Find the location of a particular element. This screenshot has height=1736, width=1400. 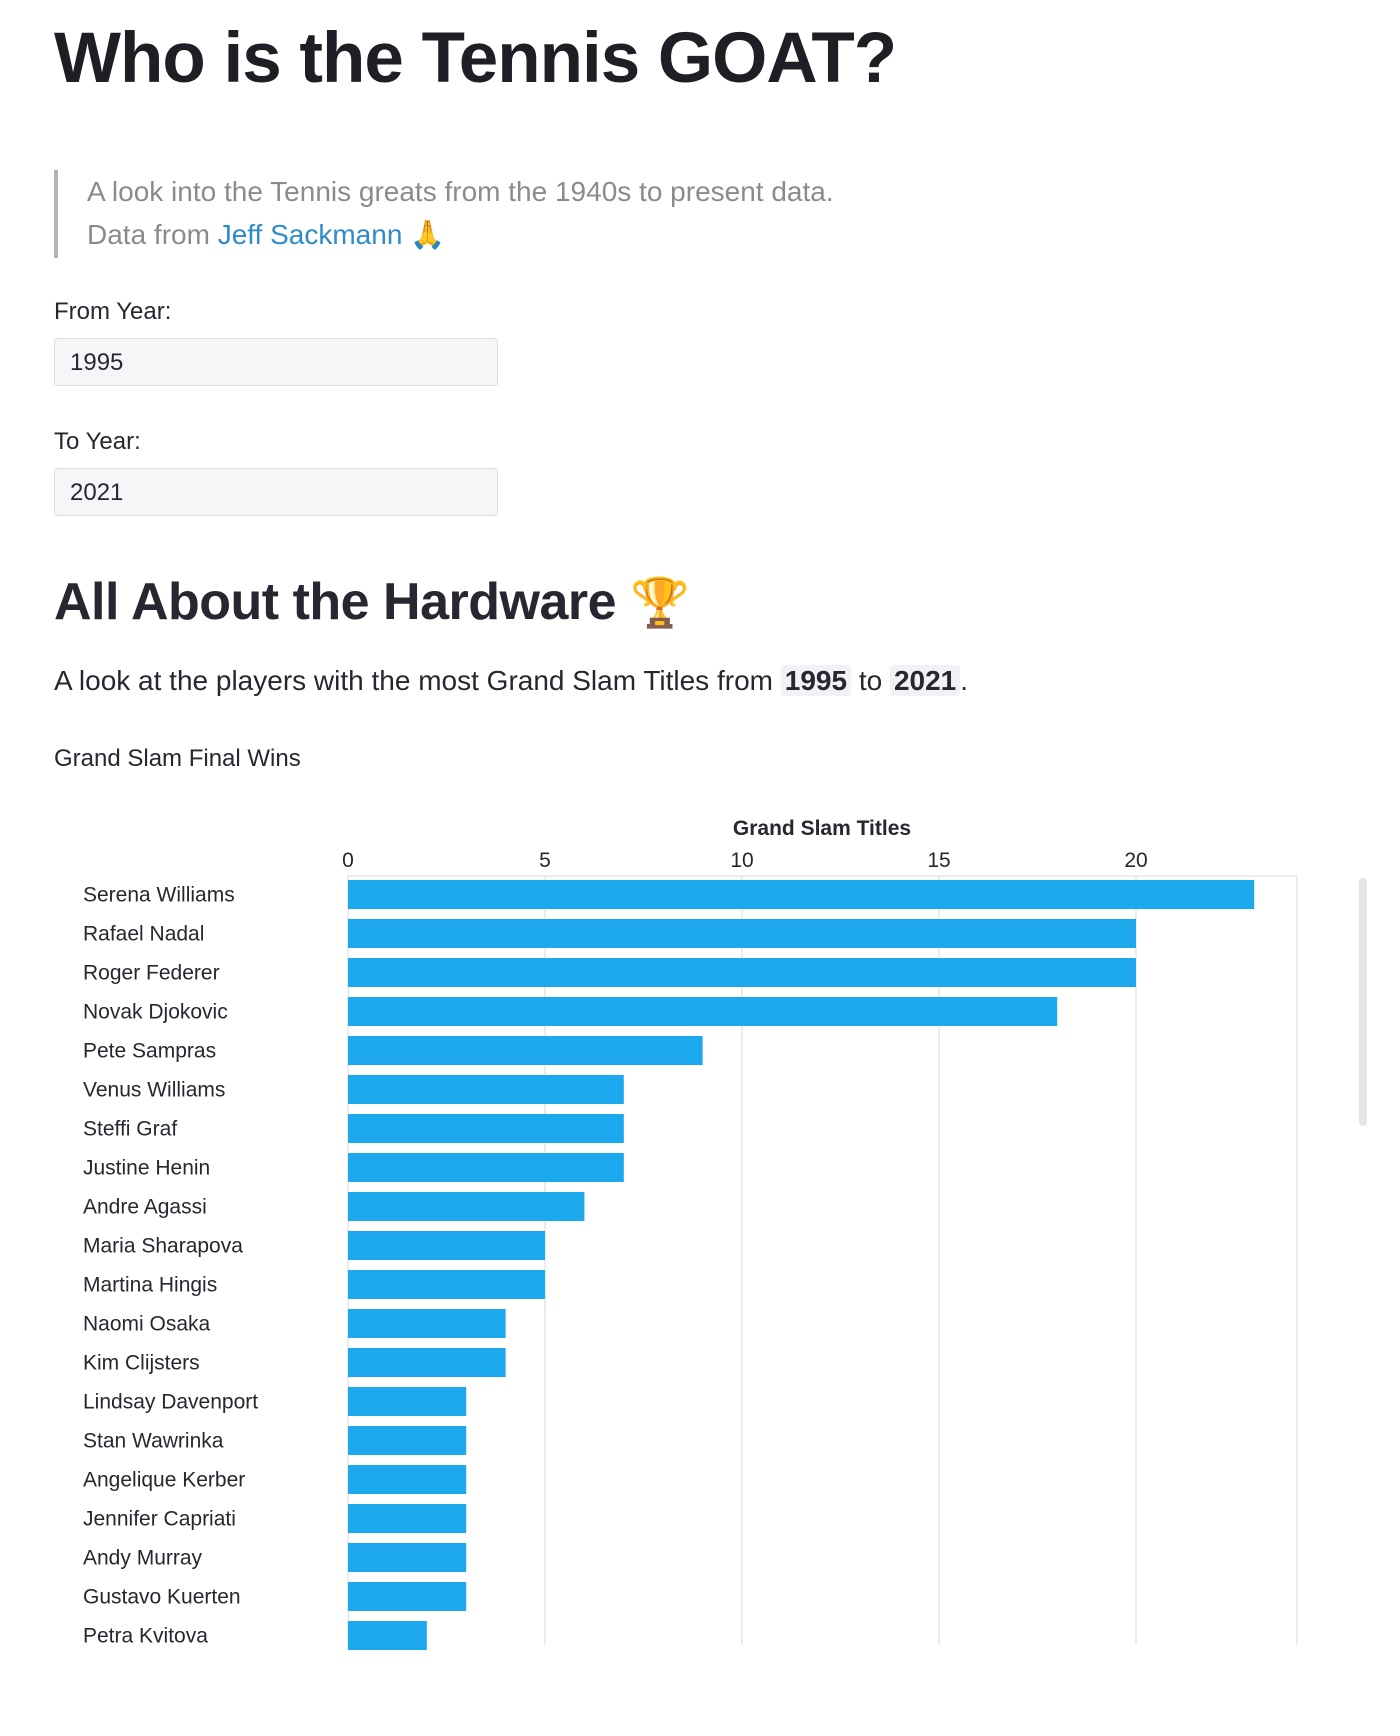

from-year-label: From Year: is located at coordinates (113, 311).